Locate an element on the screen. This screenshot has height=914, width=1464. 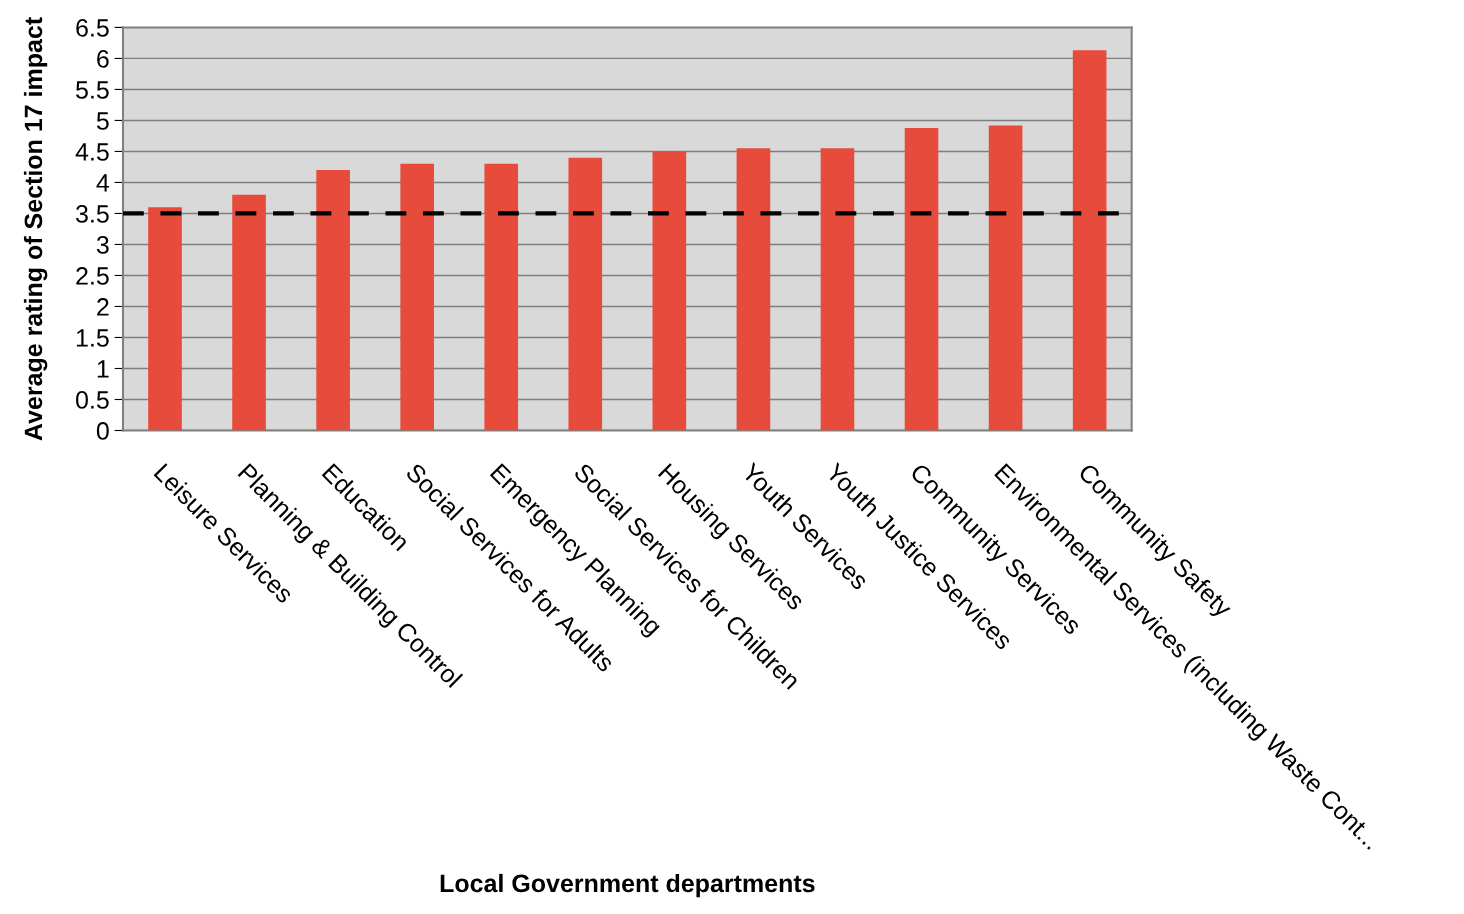
y-tick-label: 1 is located at coordinates (103, 369).